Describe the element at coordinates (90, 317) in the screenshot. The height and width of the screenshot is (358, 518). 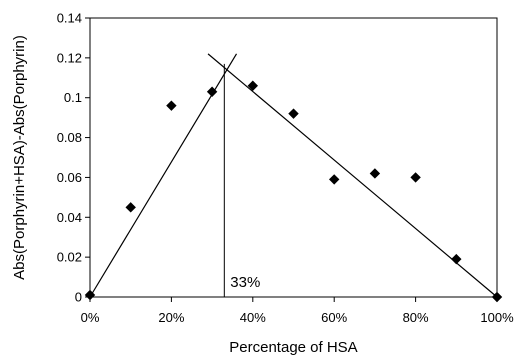
I see `x-tick-label: 0%` at that location.